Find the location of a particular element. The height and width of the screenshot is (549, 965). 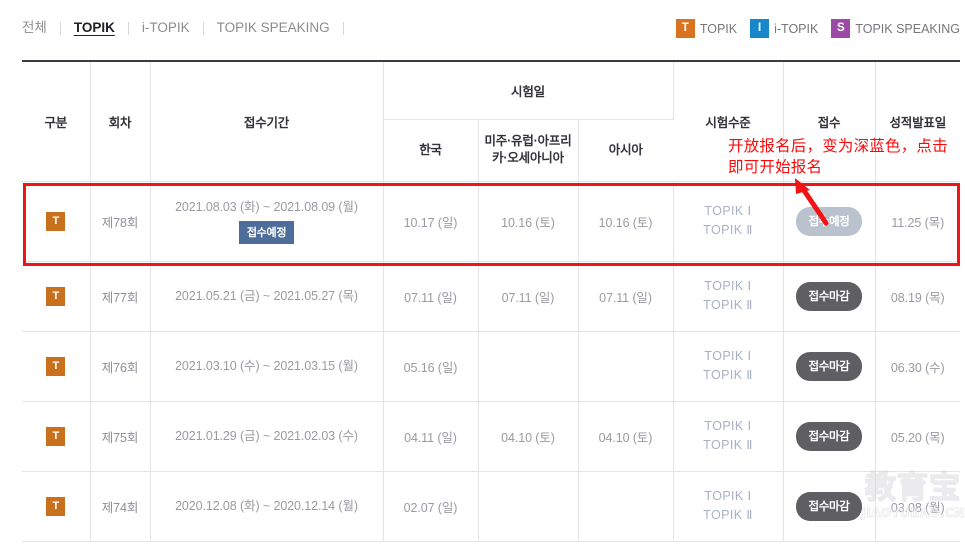

col-header-round: 회차 is located at coordinates (120, 121).